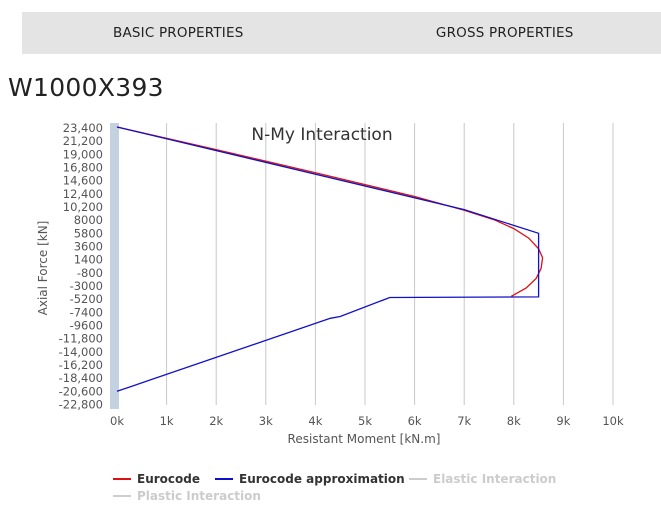 Image resolution: width=661 pixels, height=527 pixels. I want to click on y-tick-label: 19,000, so click(83, 154).